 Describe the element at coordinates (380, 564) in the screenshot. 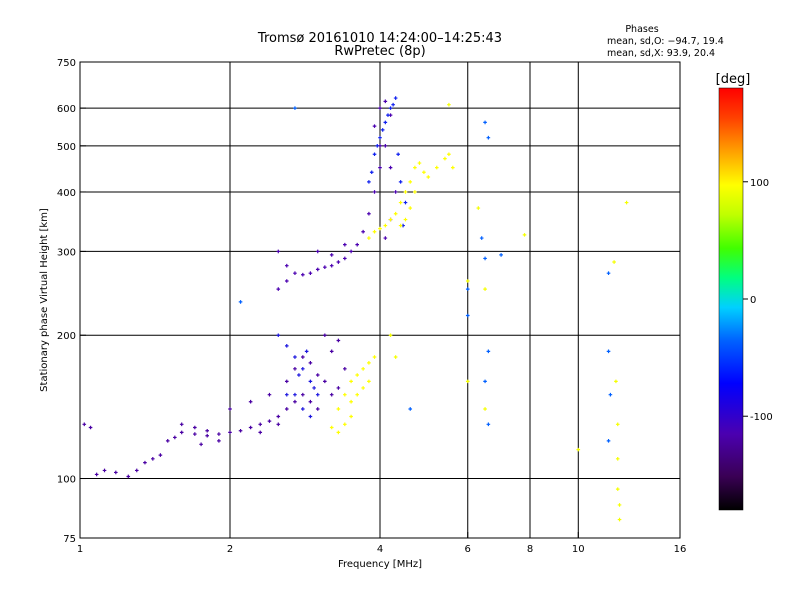

I see `x-axis-label: Frequency [MHz]` at that location.